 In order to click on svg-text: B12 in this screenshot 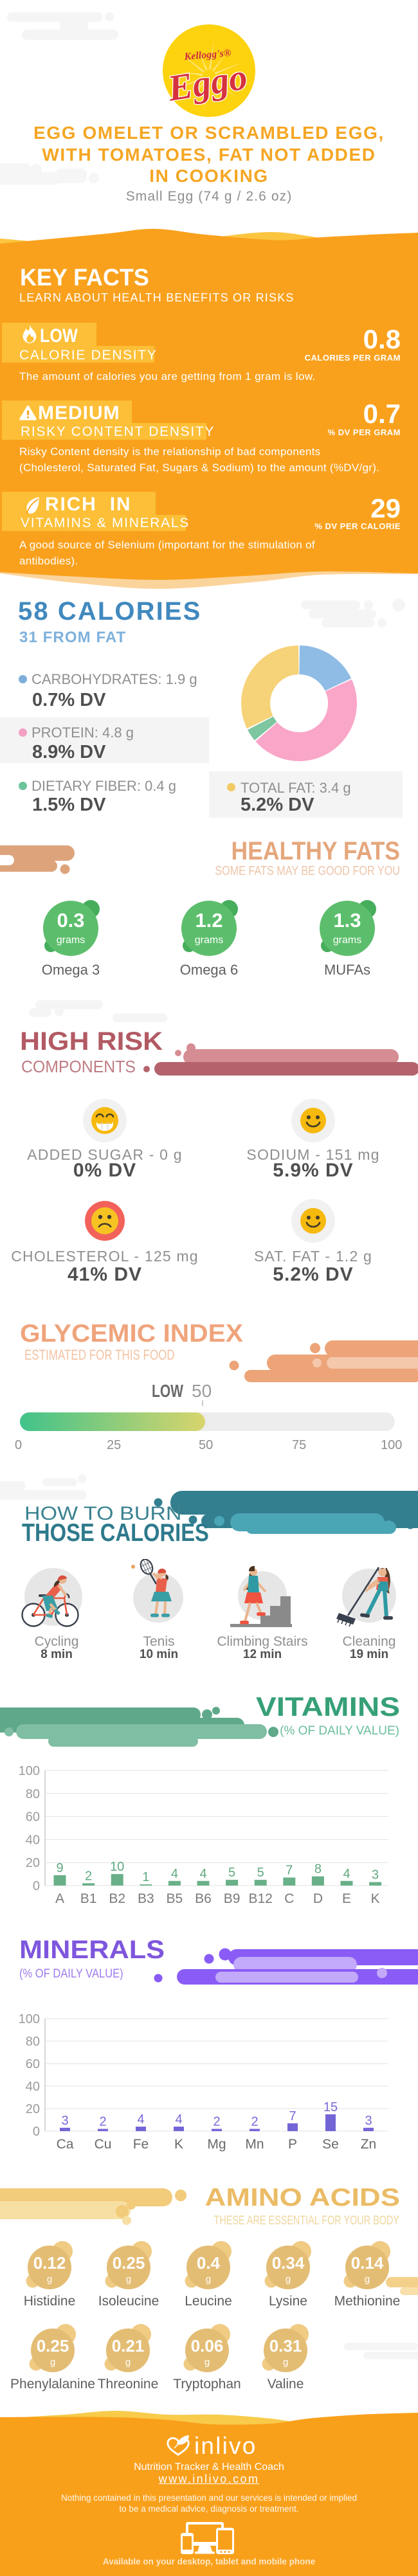, I will do `click(261, 1898)`.